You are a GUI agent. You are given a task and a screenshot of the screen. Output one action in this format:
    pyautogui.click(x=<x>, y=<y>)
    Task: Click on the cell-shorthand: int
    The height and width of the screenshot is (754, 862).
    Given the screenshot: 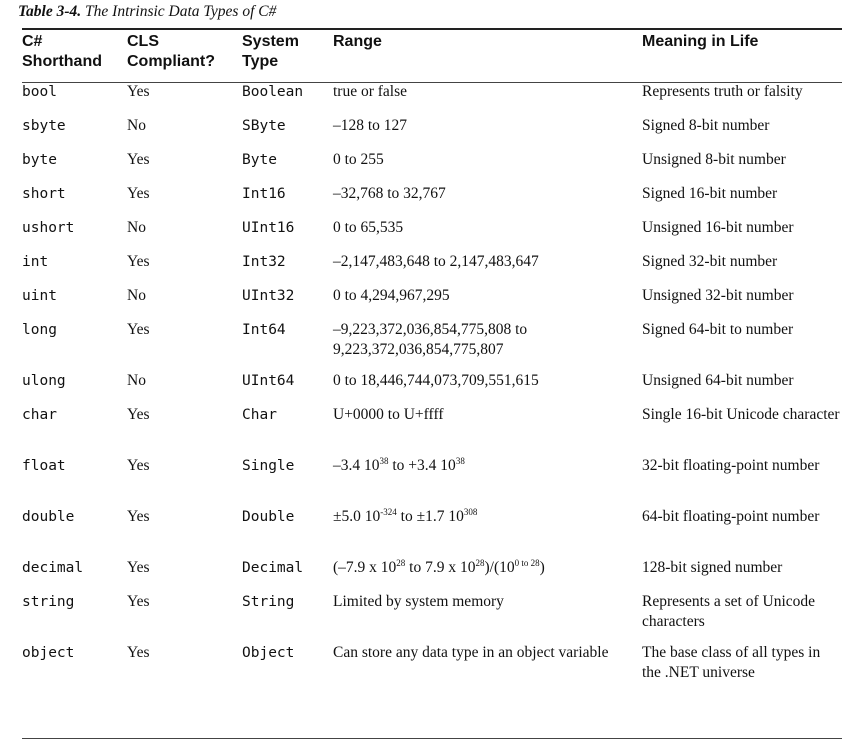 What is the action you would take?
    pyautogui.click(x=35, y=262)
    